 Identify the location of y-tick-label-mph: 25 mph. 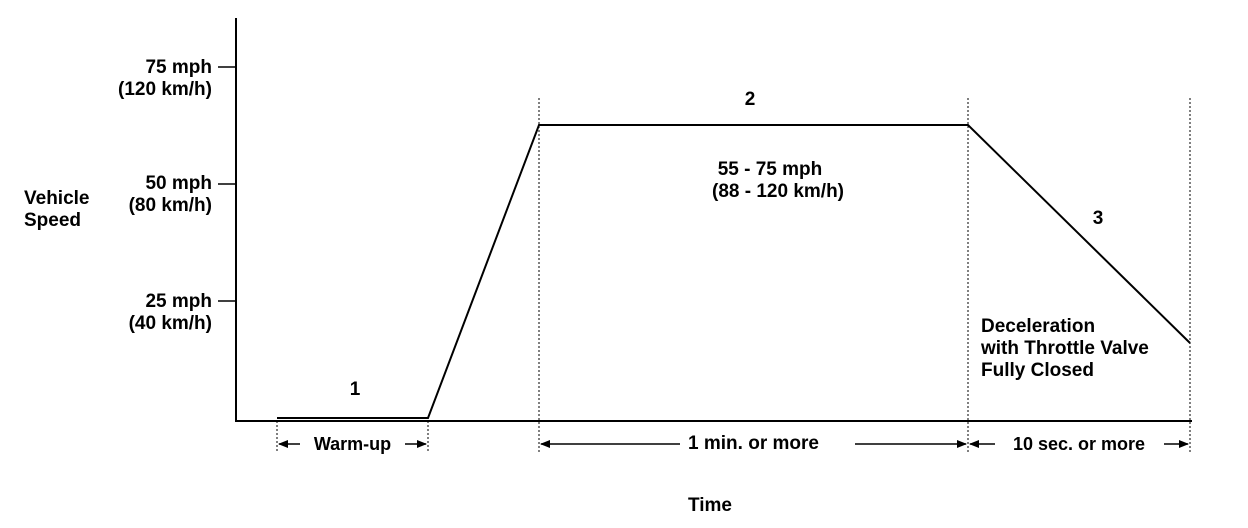
(178, 301).